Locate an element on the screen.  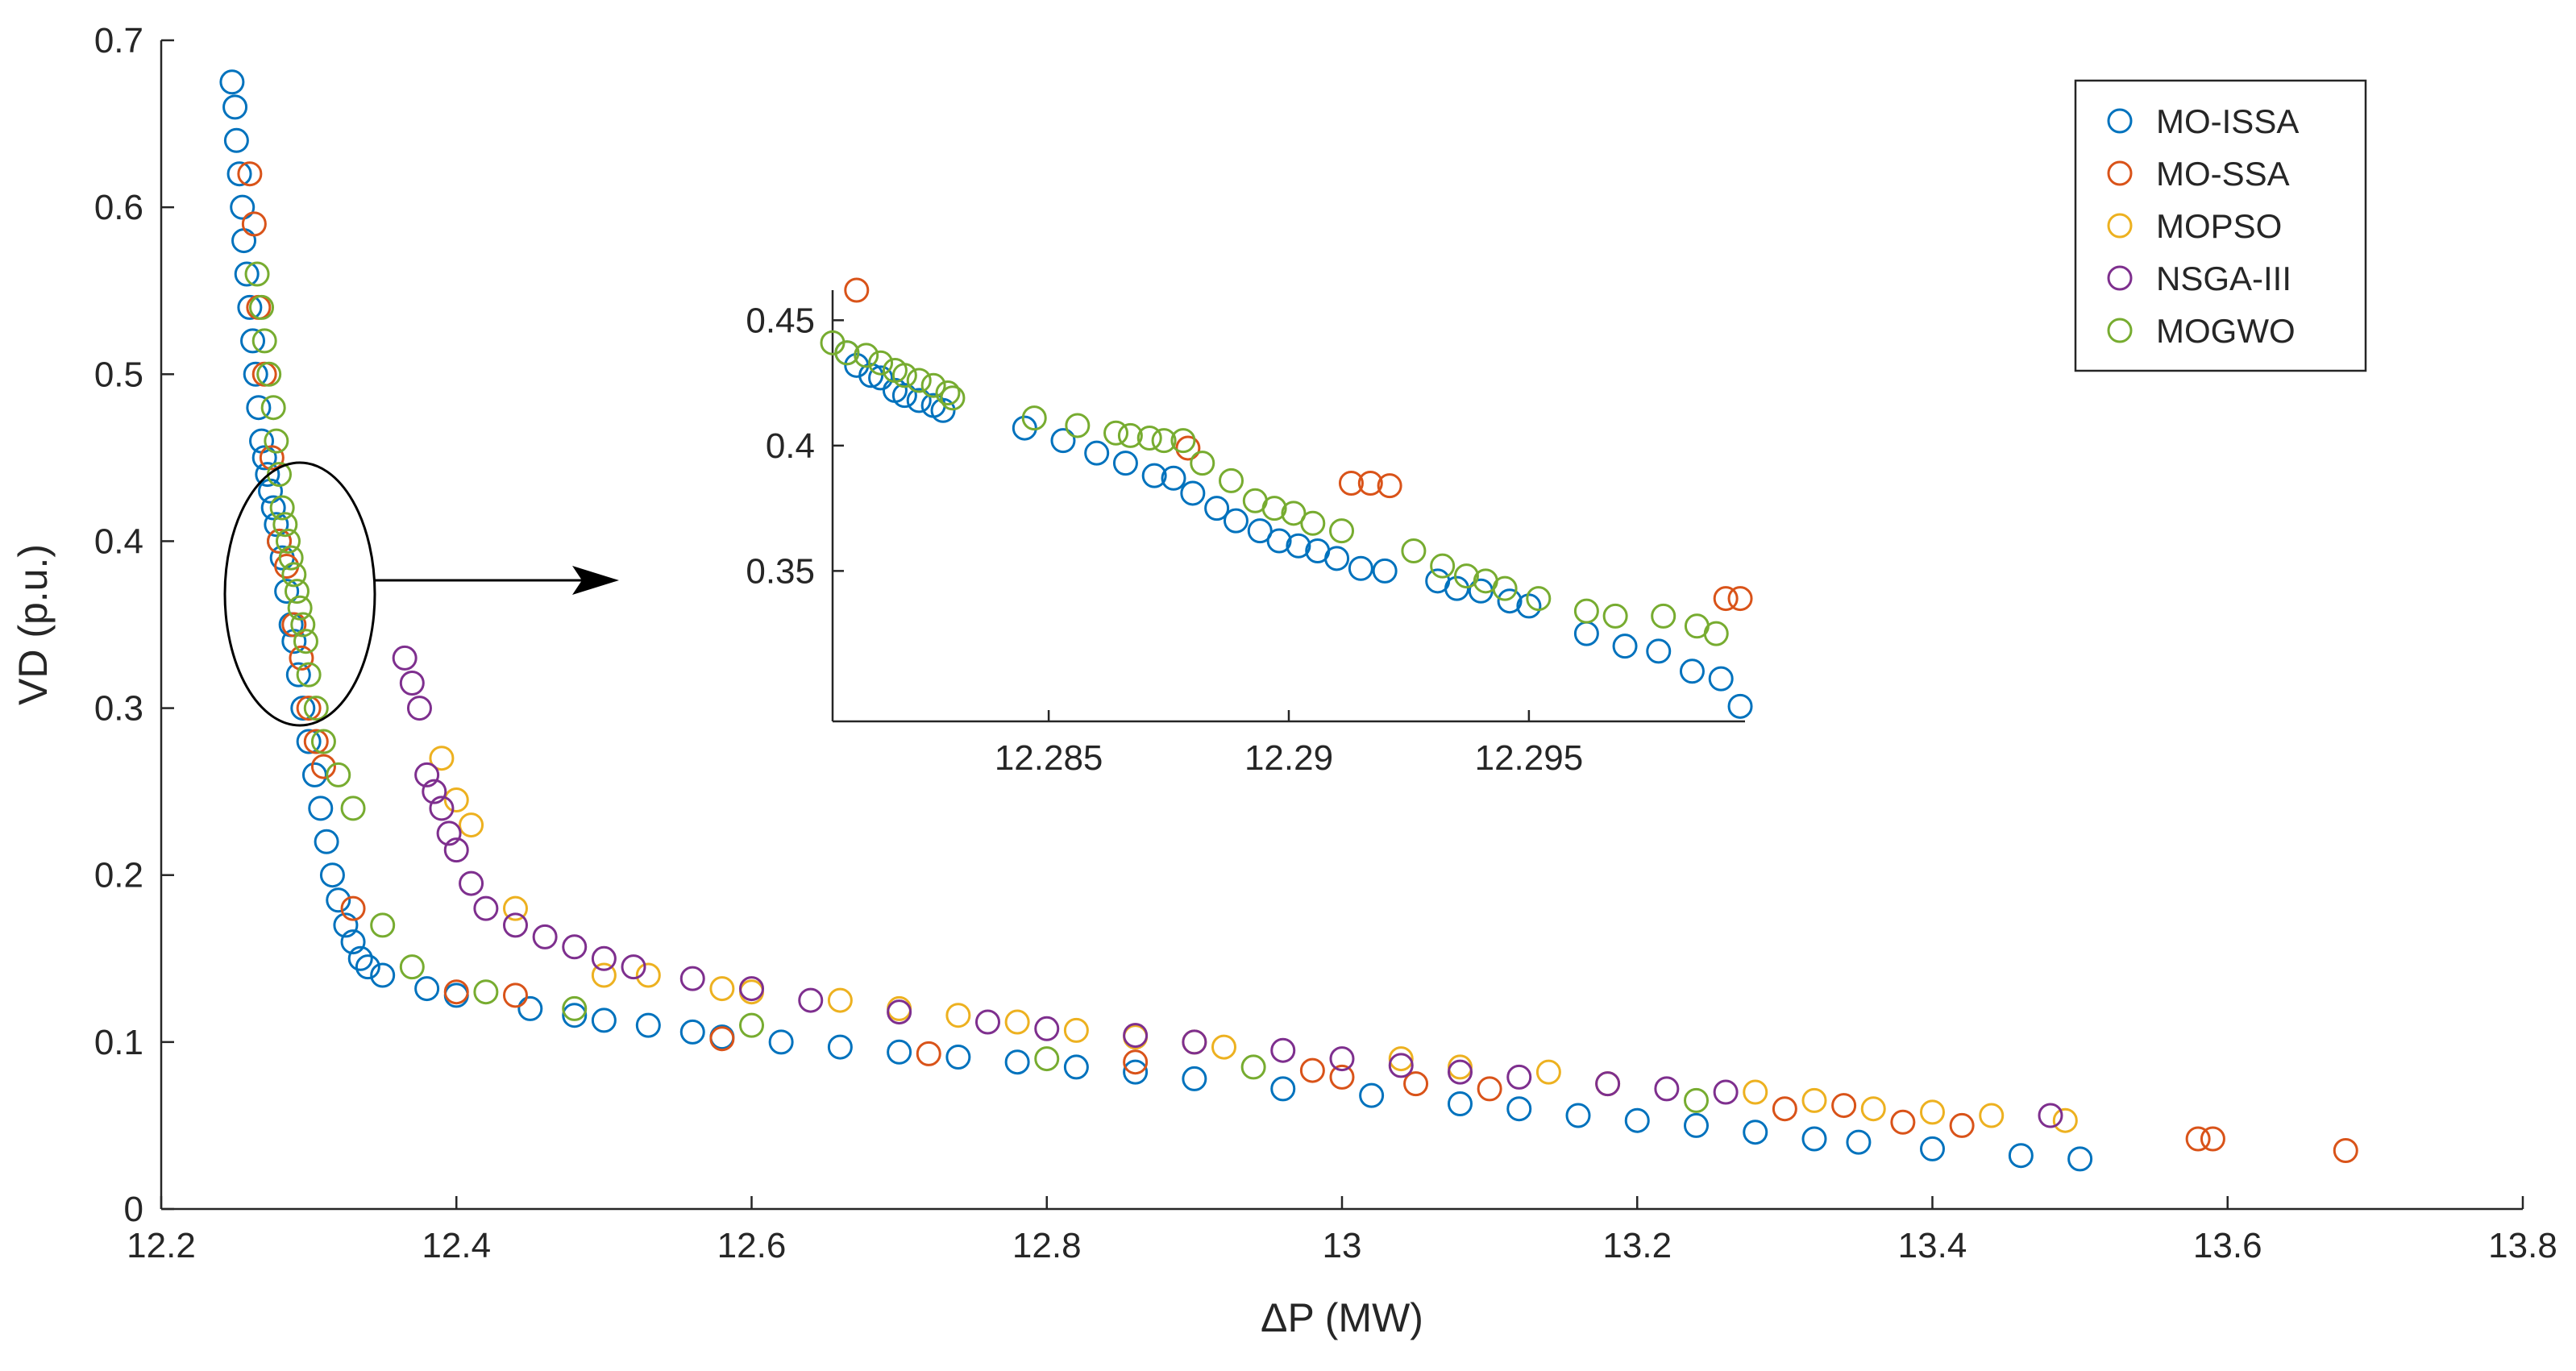
inset-series-mo-issa is located at coordinates (1293, 529).